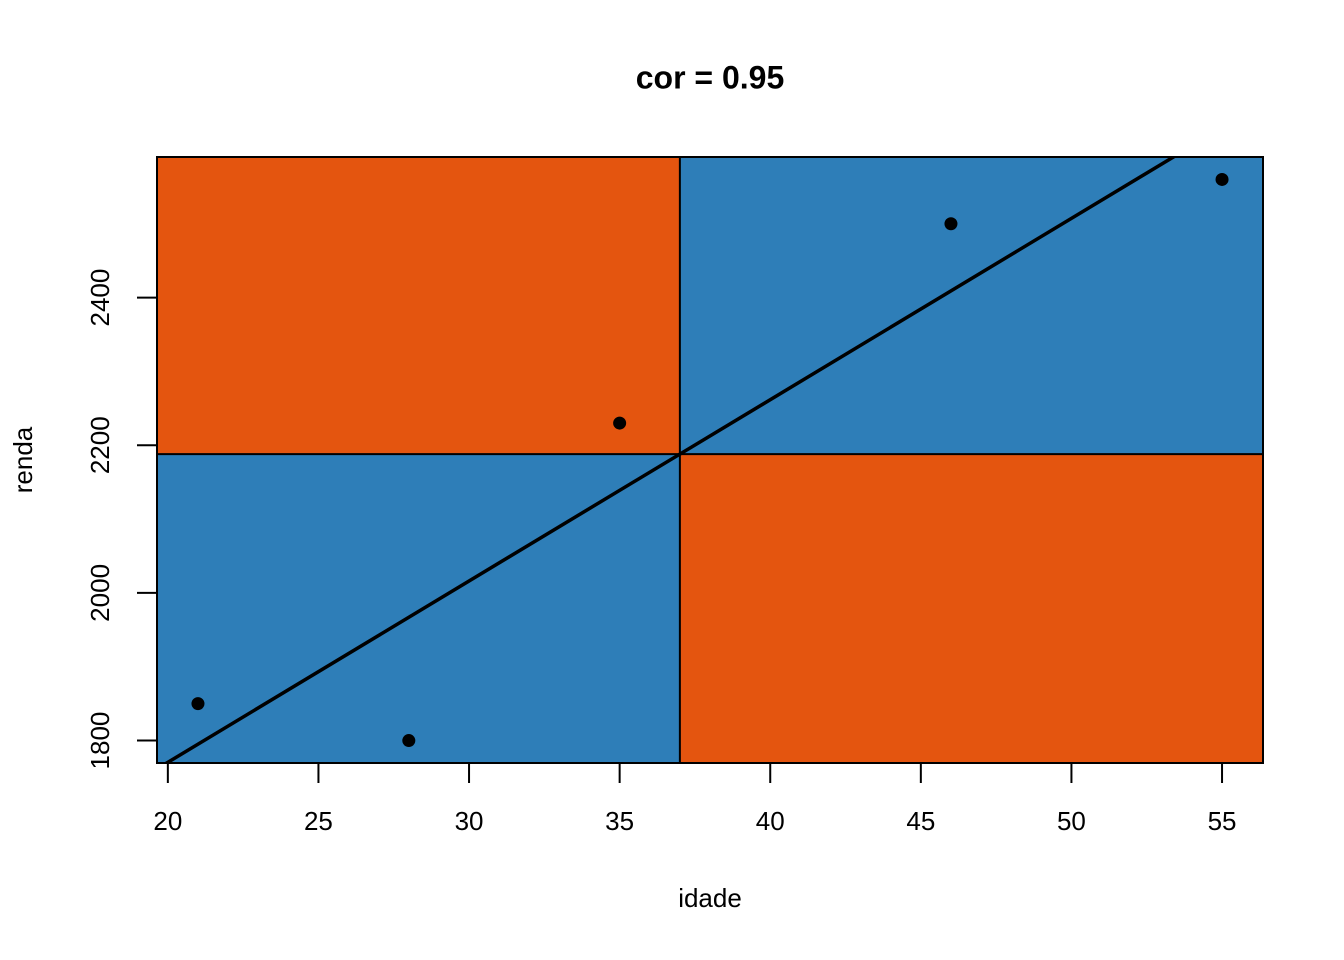 Image resolution: width=1344 pixels, height=960 pixels. What do you see at coordinates (100, 298) in the screenshot?
I see `y-tick-label: 2400` at bounding box center [100, 298].